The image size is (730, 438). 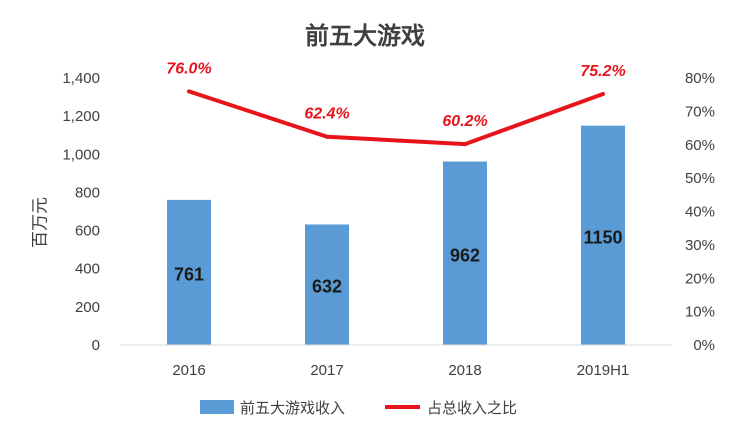 I want to click on bar-data-label: 1150, so click(x=602, y=237).